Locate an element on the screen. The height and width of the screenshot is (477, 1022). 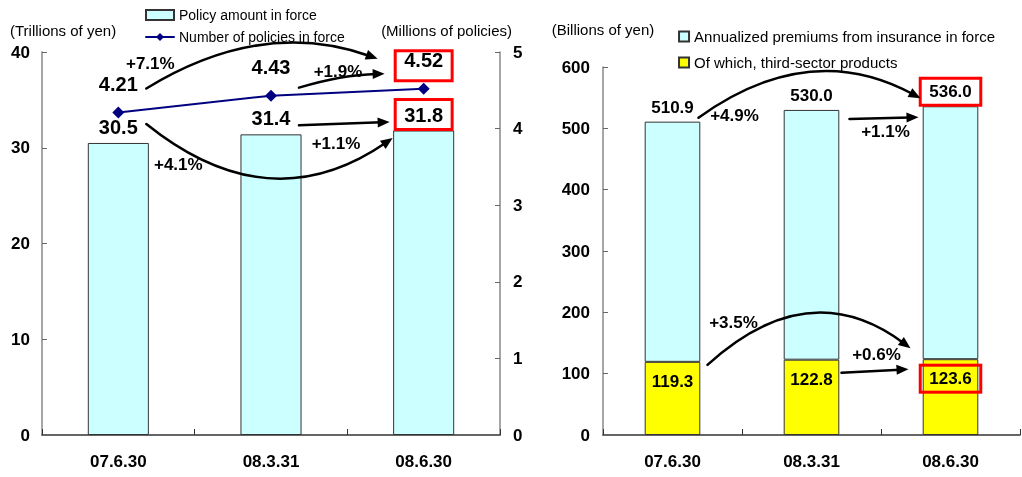
total-label: 510.9 is located at coordinates (672, 107).